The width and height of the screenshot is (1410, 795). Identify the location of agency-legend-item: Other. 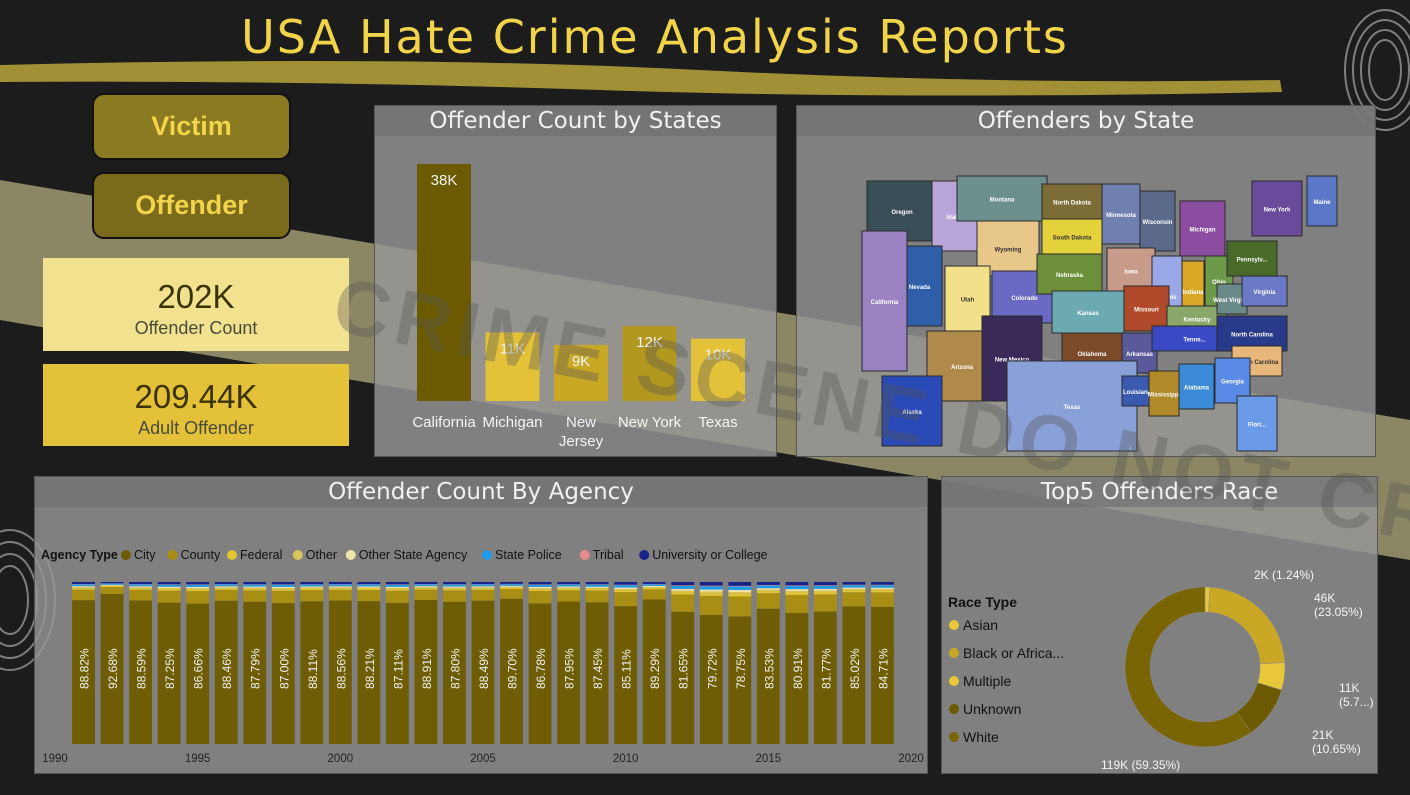
(321, 555).